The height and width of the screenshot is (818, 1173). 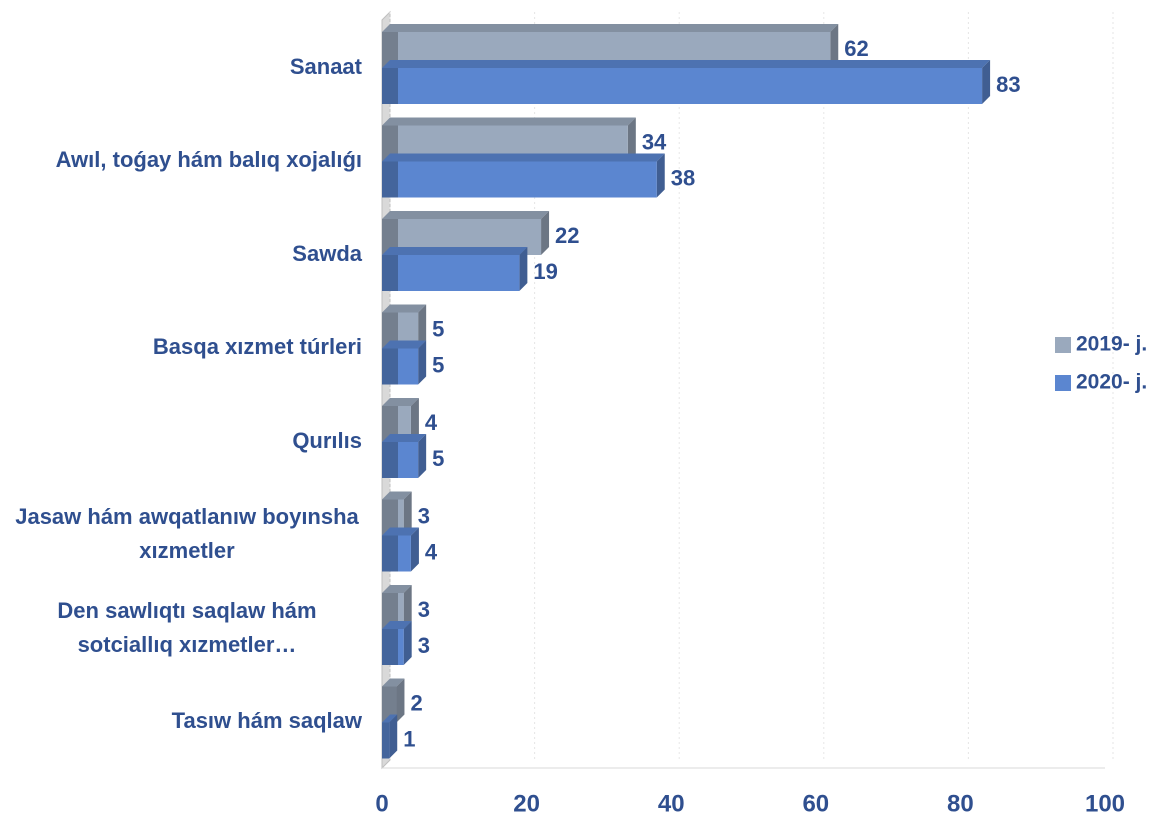 I want to click on x-tick-label: 100, so click(x=1105, y=803).